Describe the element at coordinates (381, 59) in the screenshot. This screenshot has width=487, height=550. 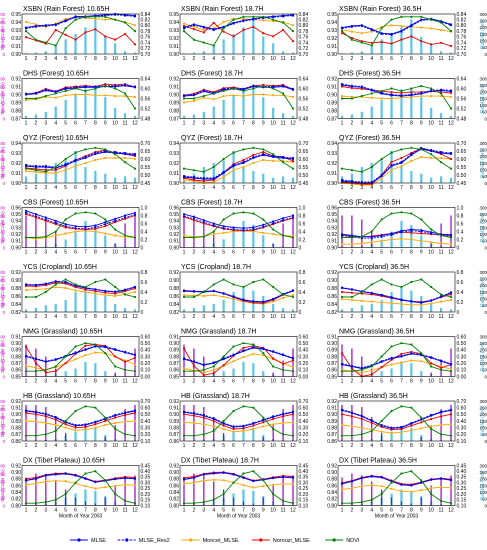
I see `month-tick-label: 5` at that location.